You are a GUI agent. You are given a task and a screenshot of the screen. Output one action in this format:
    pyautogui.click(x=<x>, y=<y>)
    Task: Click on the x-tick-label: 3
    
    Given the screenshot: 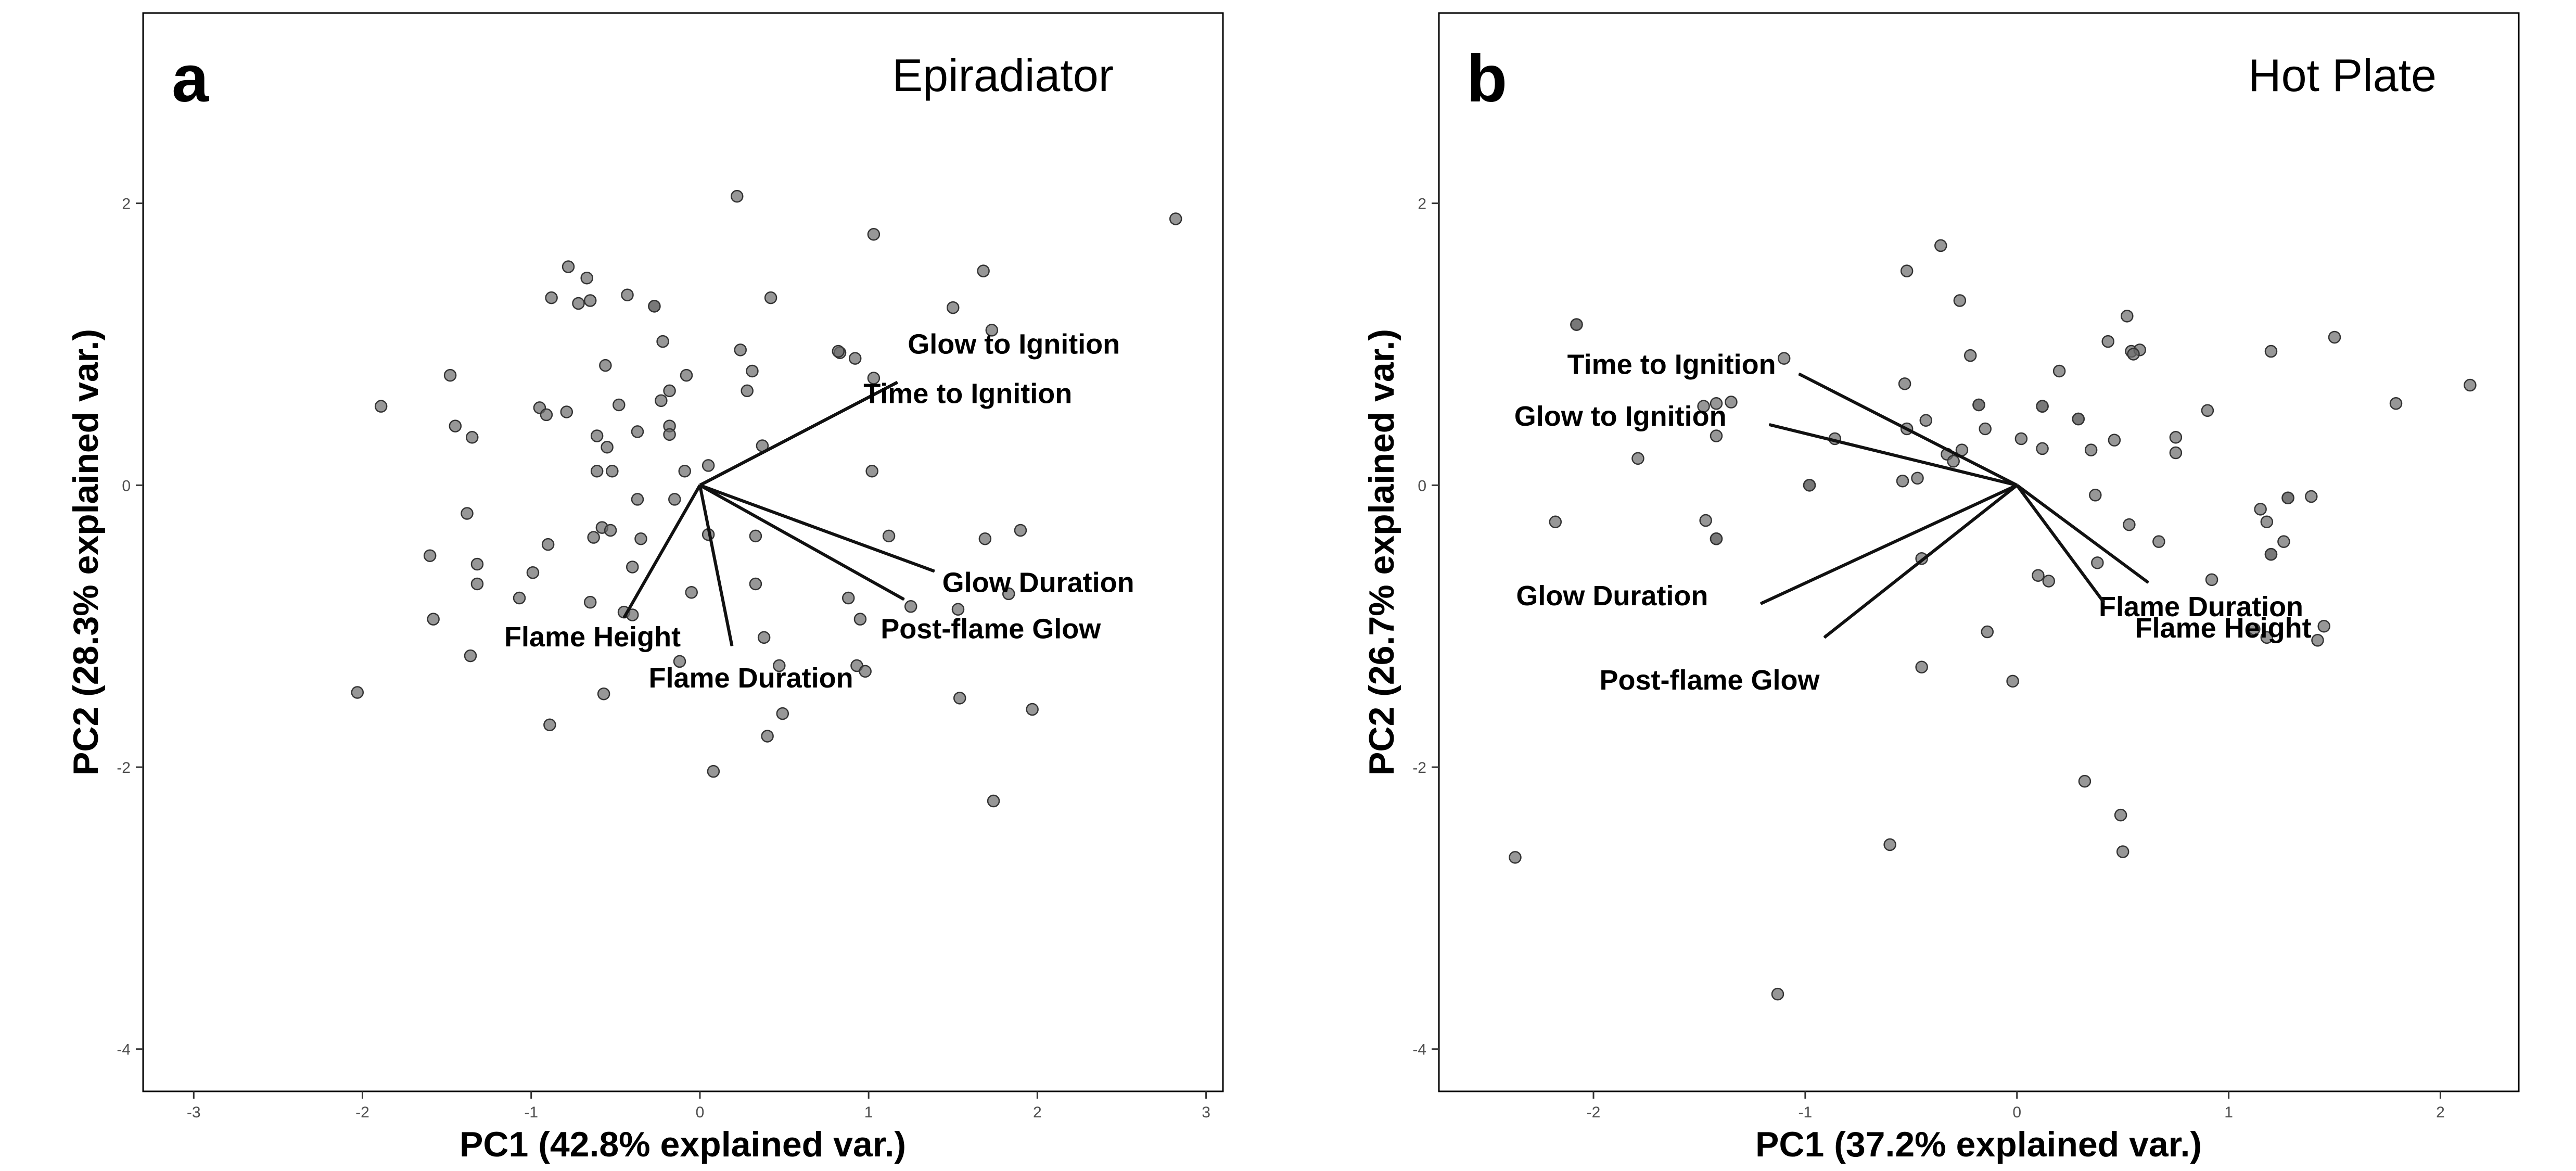 What is the action you would take?
    pyautogui.click(x=1206, y=1112)
    